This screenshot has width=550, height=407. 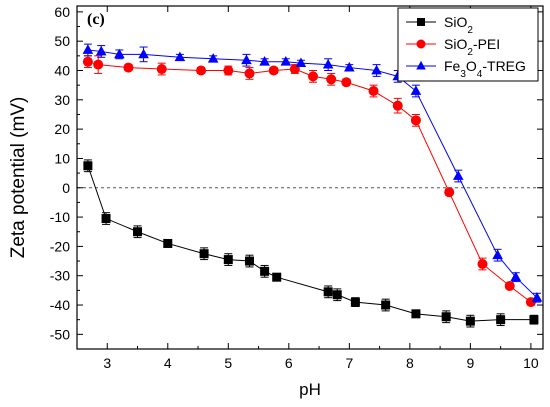 What do you see at coordinates (349, 363) in the screenshot?
I see `x-tick-label: 7` at bounding box center [349, 363].